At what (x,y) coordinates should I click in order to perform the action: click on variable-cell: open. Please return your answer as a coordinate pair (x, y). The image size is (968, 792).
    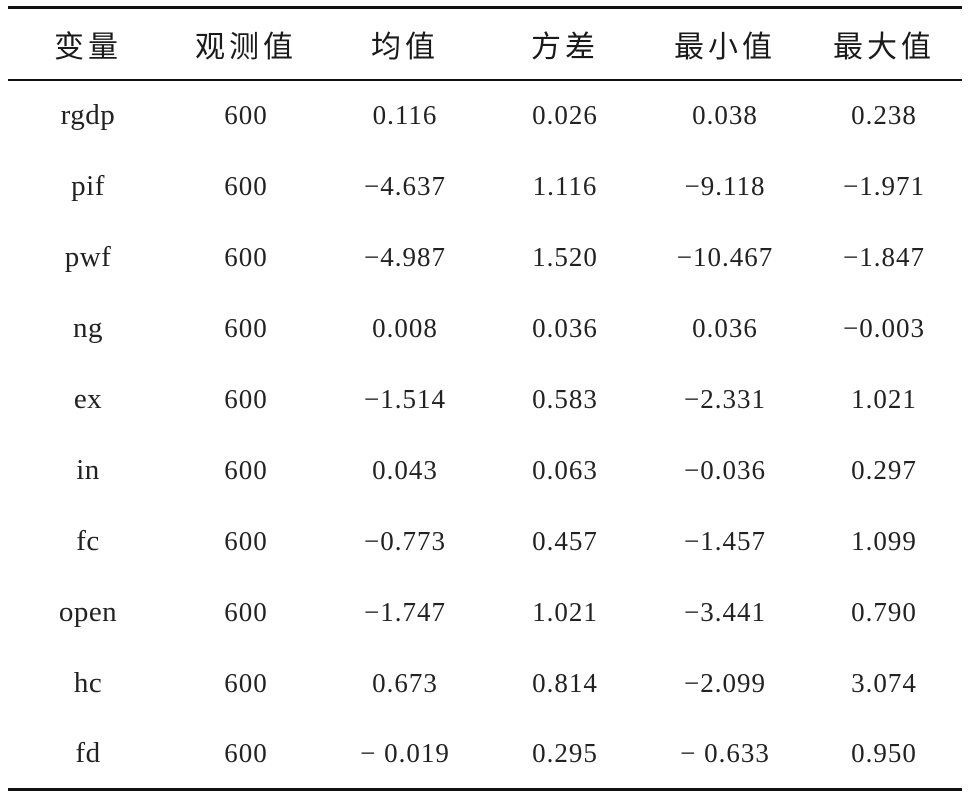
    Looking at the image, I should click on (88, 611).